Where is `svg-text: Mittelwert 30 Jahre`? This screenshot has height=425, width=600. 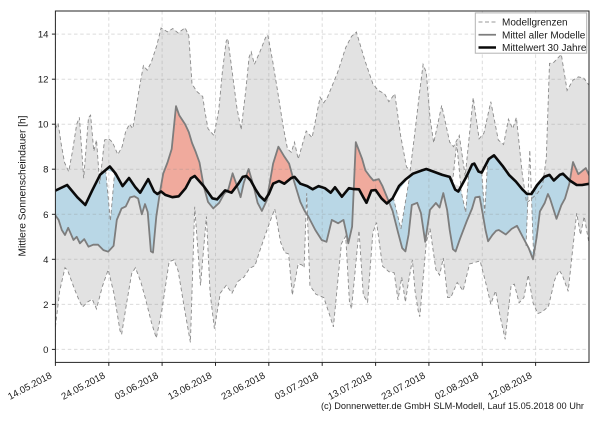 svg-text: Mittelwert 30 Jahre is located at coordinates (544, 48).